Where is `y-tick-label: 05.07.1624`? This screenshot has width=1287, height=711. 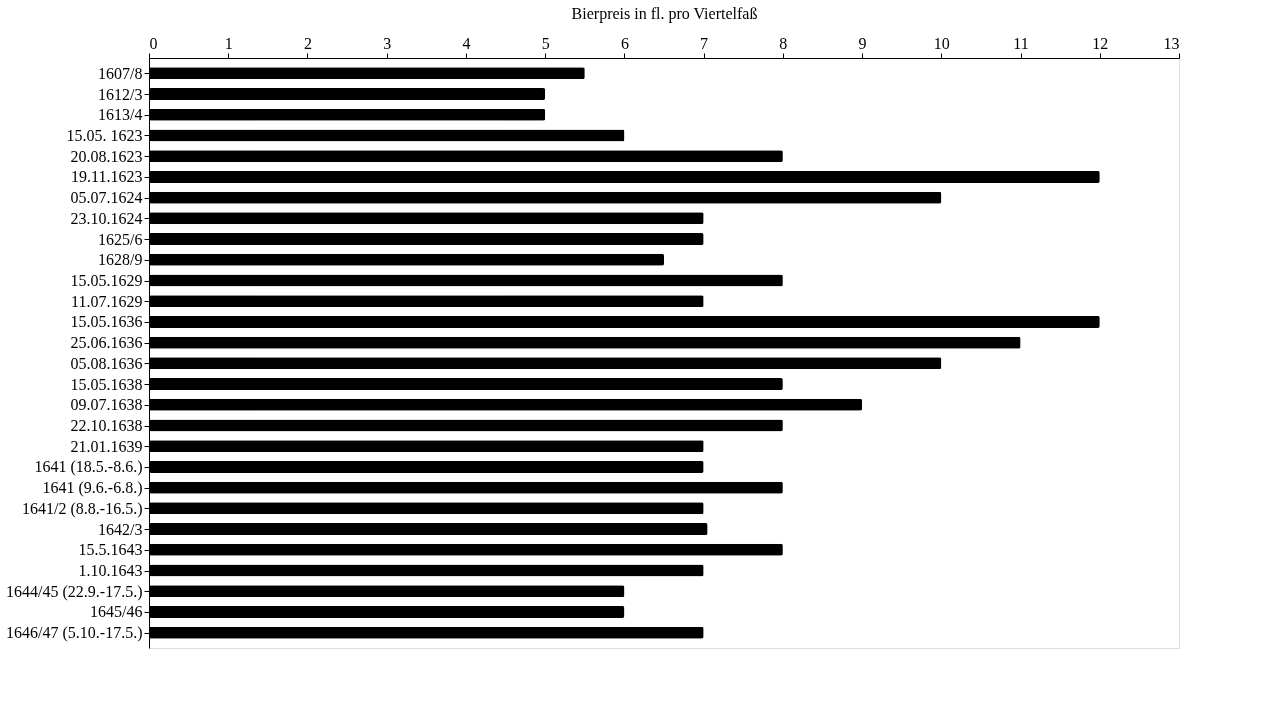
y-tick-label: 05.07.1624 is located at coordinates (106, 198).